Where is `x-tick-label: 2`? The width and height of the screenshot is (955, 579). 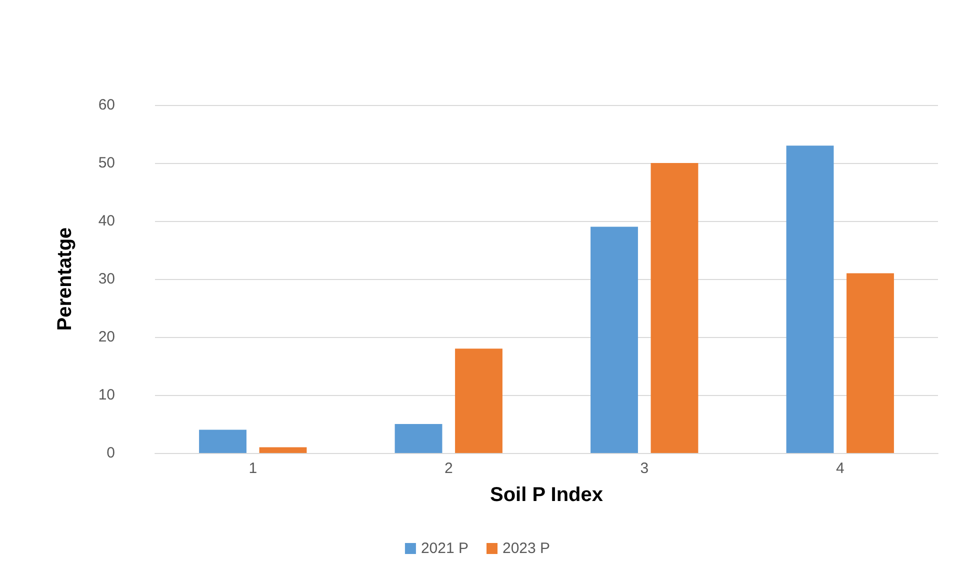
x-tick-label: 2 is located at coordinates (448, 468).